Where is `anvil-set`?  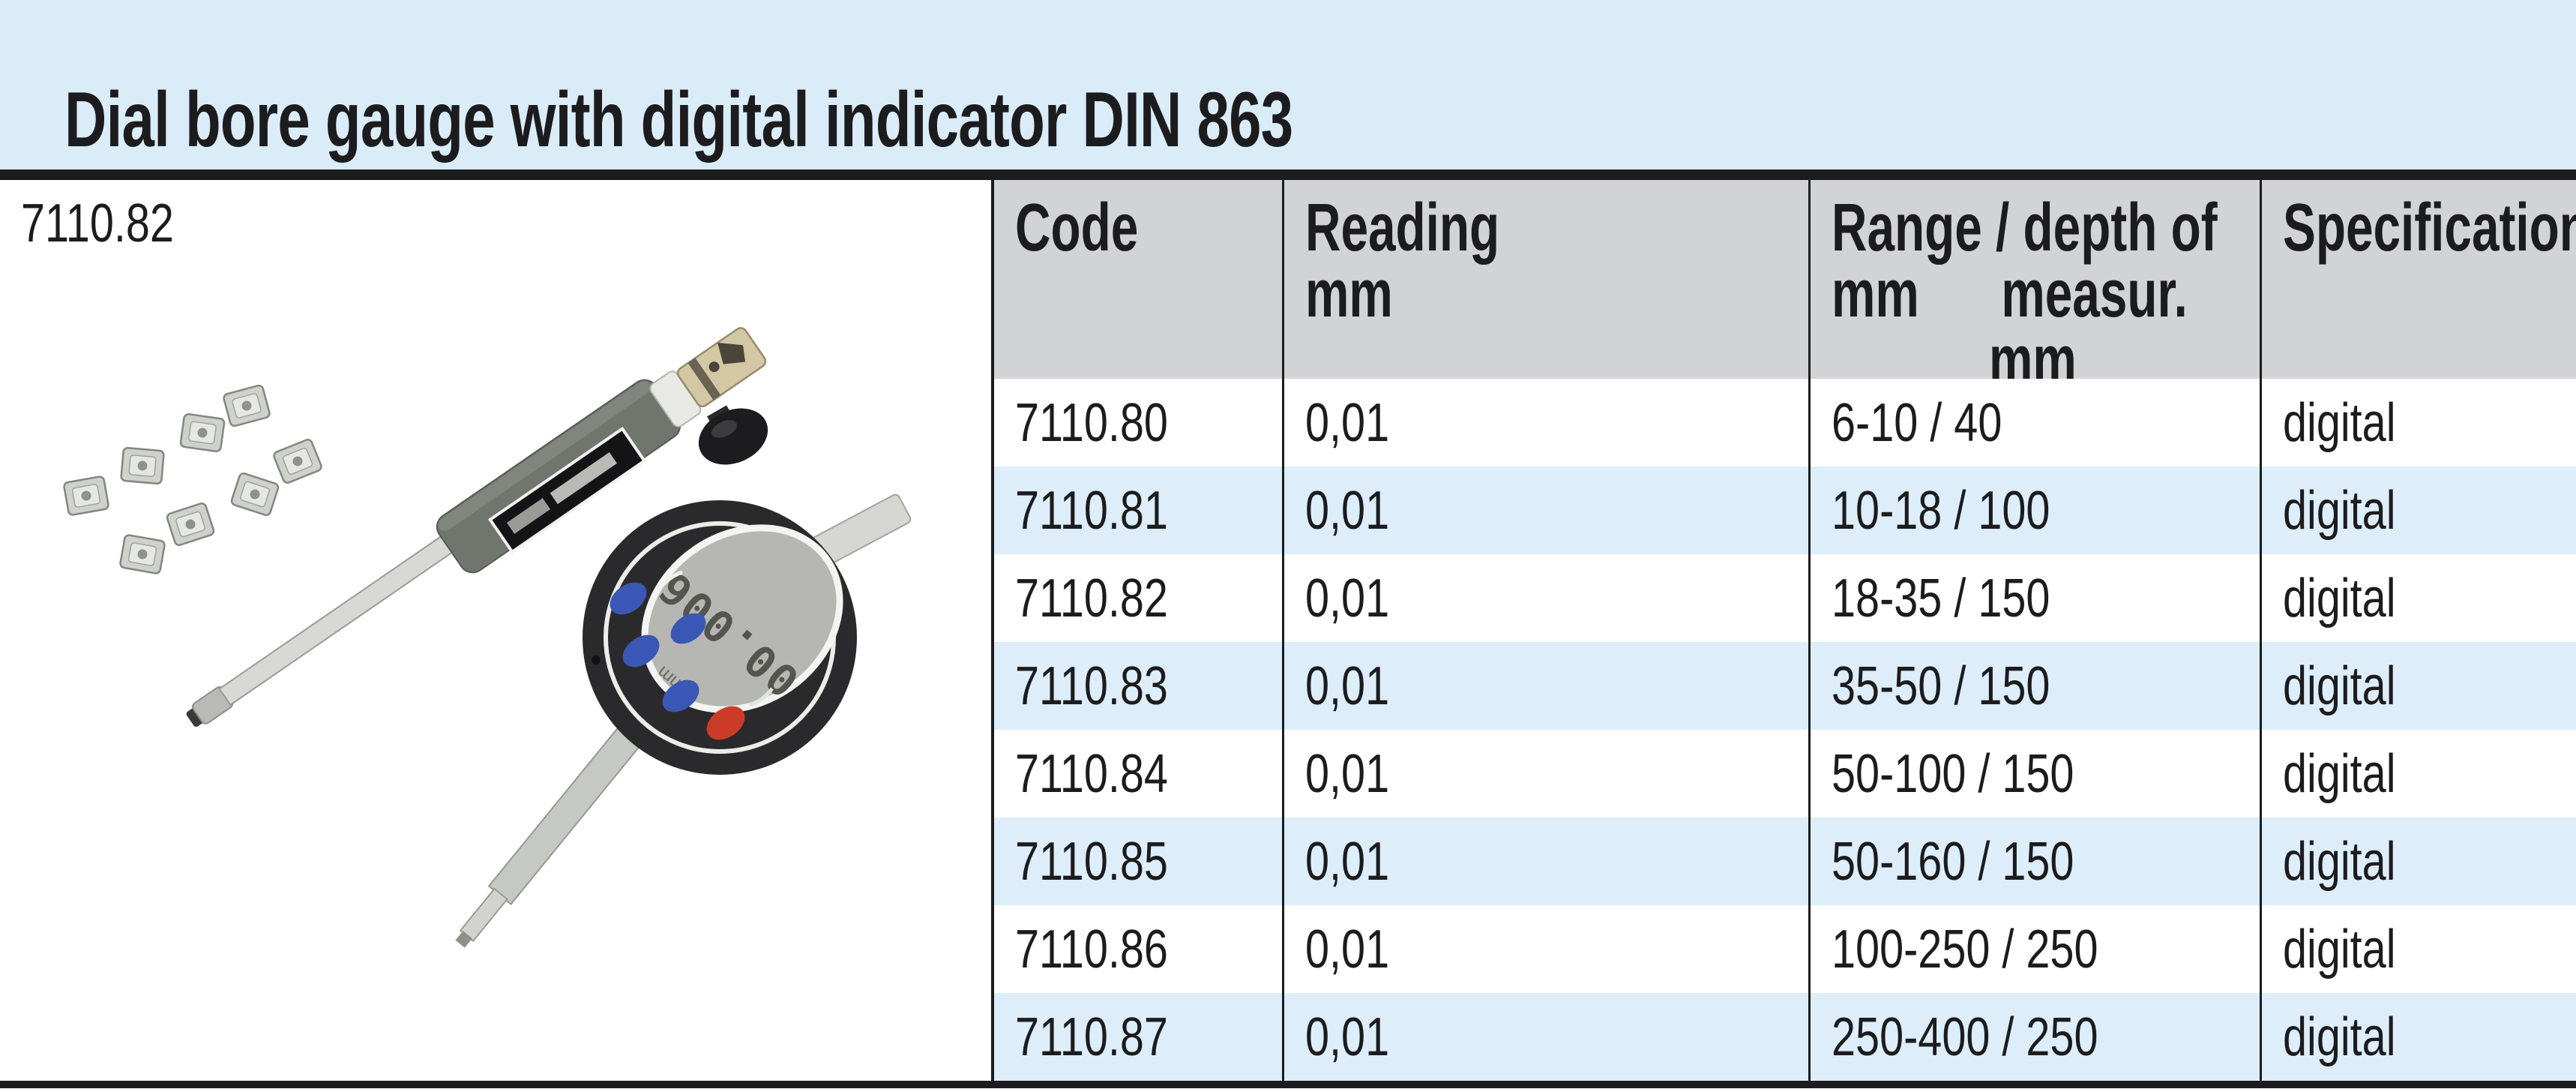 anvil-set is located at coordinates (193, 479).